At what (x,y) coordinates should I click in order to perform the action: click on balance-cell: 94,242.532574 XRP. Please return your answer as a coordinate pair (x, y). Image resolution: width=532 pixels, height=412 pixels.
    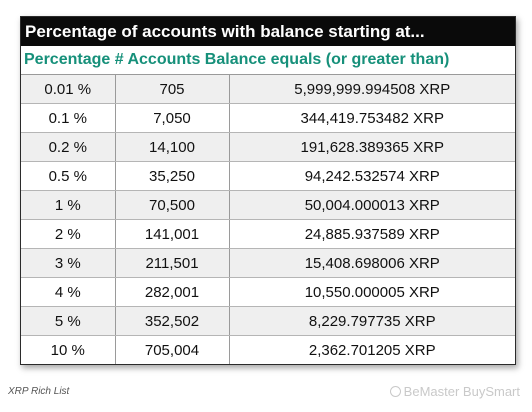
    Looking at the image, I should click on (372, 176).